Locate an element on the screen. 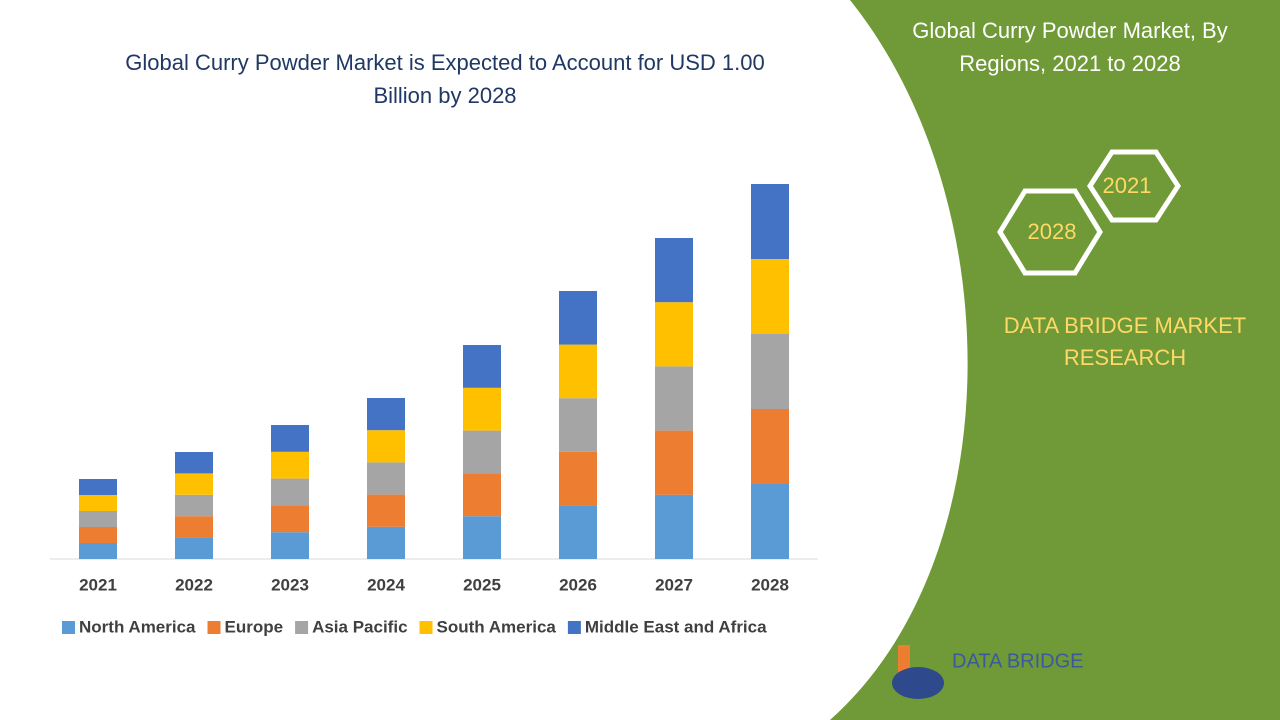 The image size is (1280, 720). hexagon-label: 2021 is located at coordinates (1127, 185).